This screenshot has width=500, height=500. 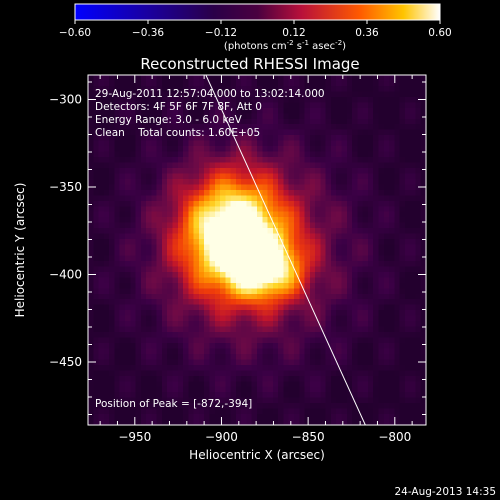 What do you see at coordinates (65, 275) in the screenshot?
I see `y-tick-label: −400` at bounding box center [65, 275].